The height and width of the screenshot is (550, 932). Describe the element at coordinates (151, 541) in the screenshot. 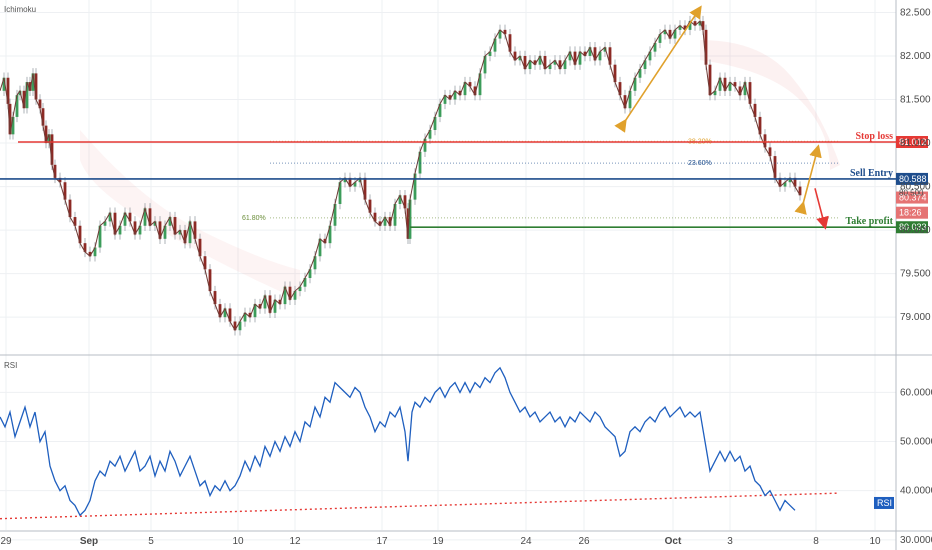

I see `x-tick-label: 5` at that location.